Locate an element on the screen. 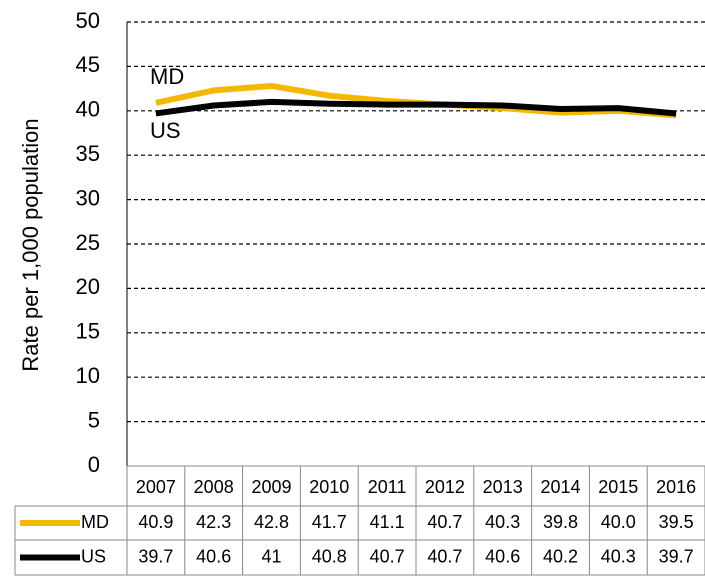 The height and width of the screenshot is (577, 705). x-tick-label: 2008 is located at coordinates (214, 487).